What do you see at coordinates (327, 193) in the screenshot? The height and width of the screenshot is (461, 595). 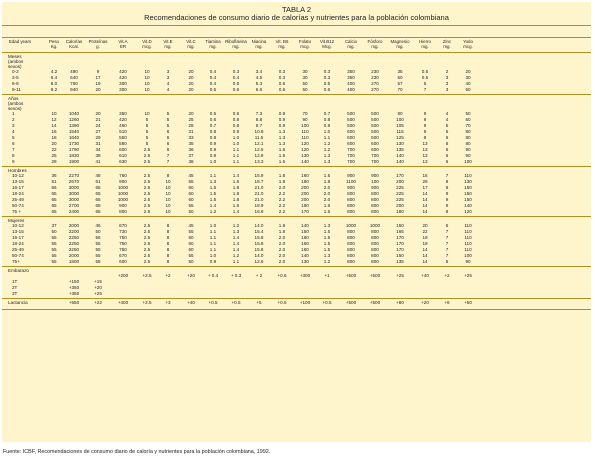 I see `table-cell: 2.0` at bounding box center [327, 193].